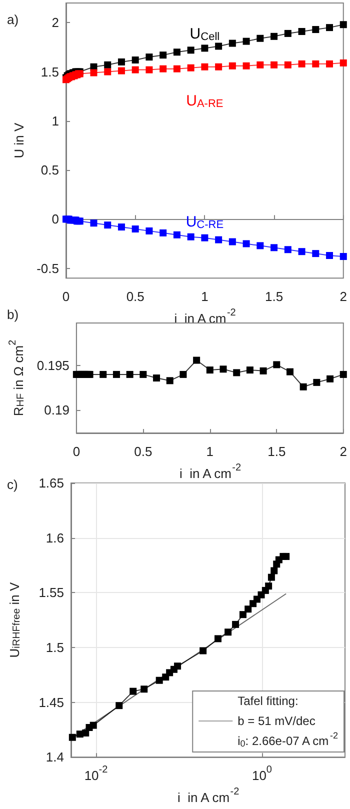  What do you see at coordinates (14, 620) in the screenshot?
I see `y-axis-title: UiRHFfree in V` at bounding box center [14, 620].